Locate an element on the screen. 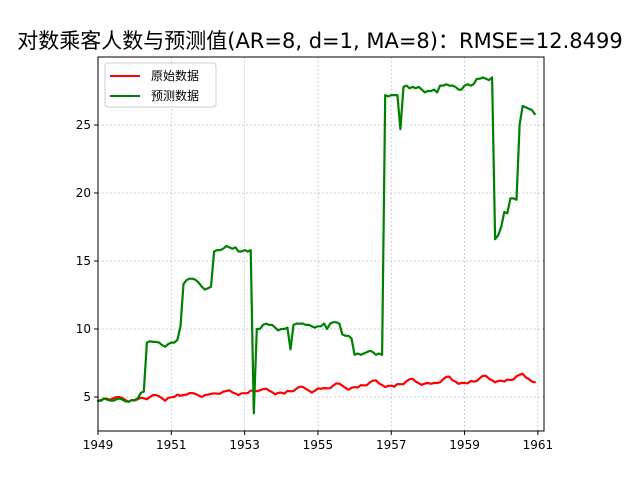 This screenshot has height=480, width=640. x-tick-label: 1949 is located at coordinates (98, 445).